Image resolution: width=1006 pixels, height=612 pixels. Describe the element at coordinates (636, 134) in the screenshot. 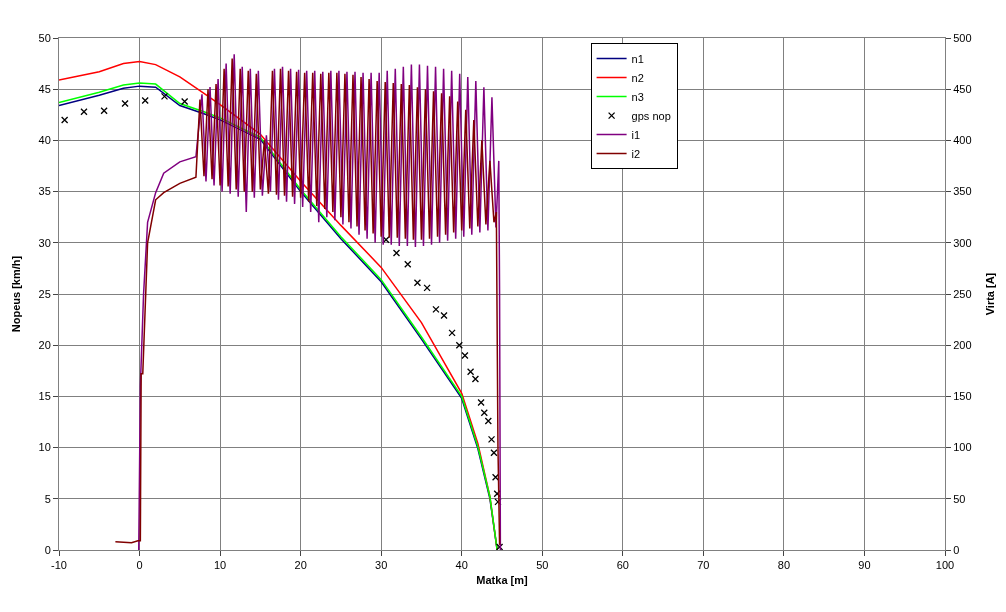

I see `legend-label: i1` at that location.